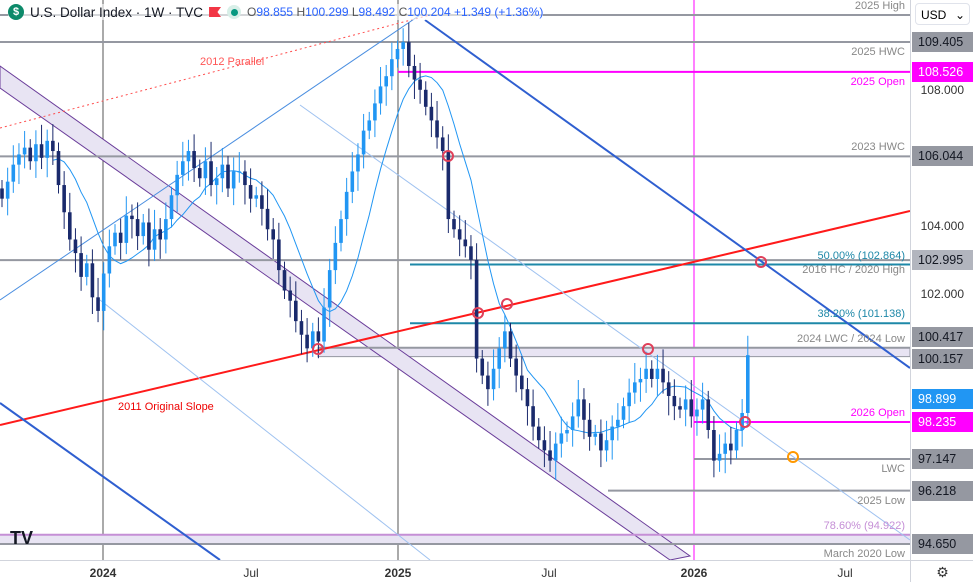  I want to click on price-tag: 94.650, so click(942, 543).